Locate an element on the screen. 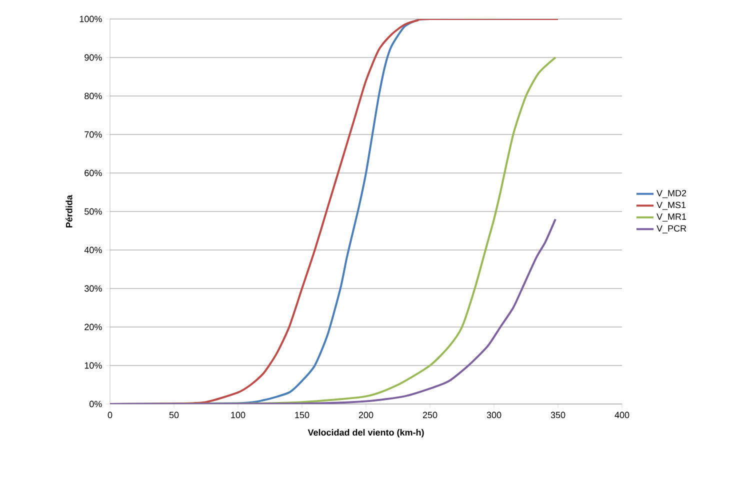 The image size is (751, 487). y-tick-label: 0% is located at coordinates (96, 404).